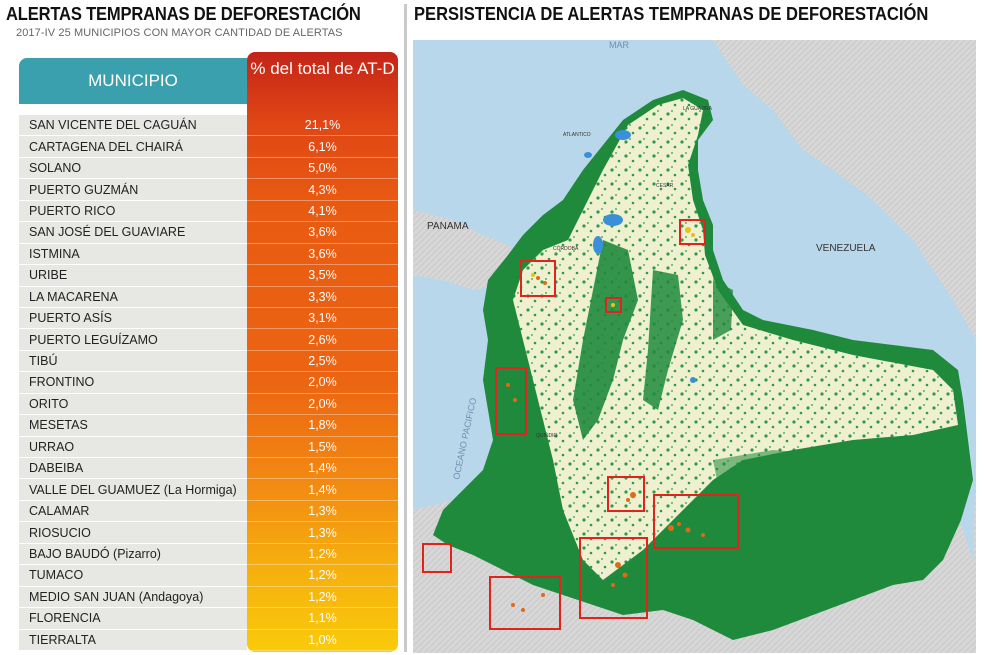 The width and height of the screenshot is (984, 655). What do you see at coordinates (322, 340) in the screenshot?
I see `percent-value: 2,6%` at bounding box center [322, 340].